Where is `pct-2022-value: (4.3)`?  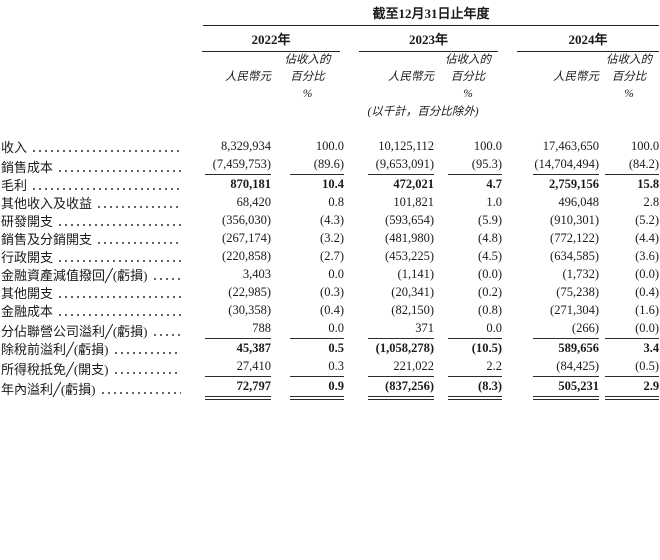 pct-2022-value: (4.3) is located at coordinates (332, 220).